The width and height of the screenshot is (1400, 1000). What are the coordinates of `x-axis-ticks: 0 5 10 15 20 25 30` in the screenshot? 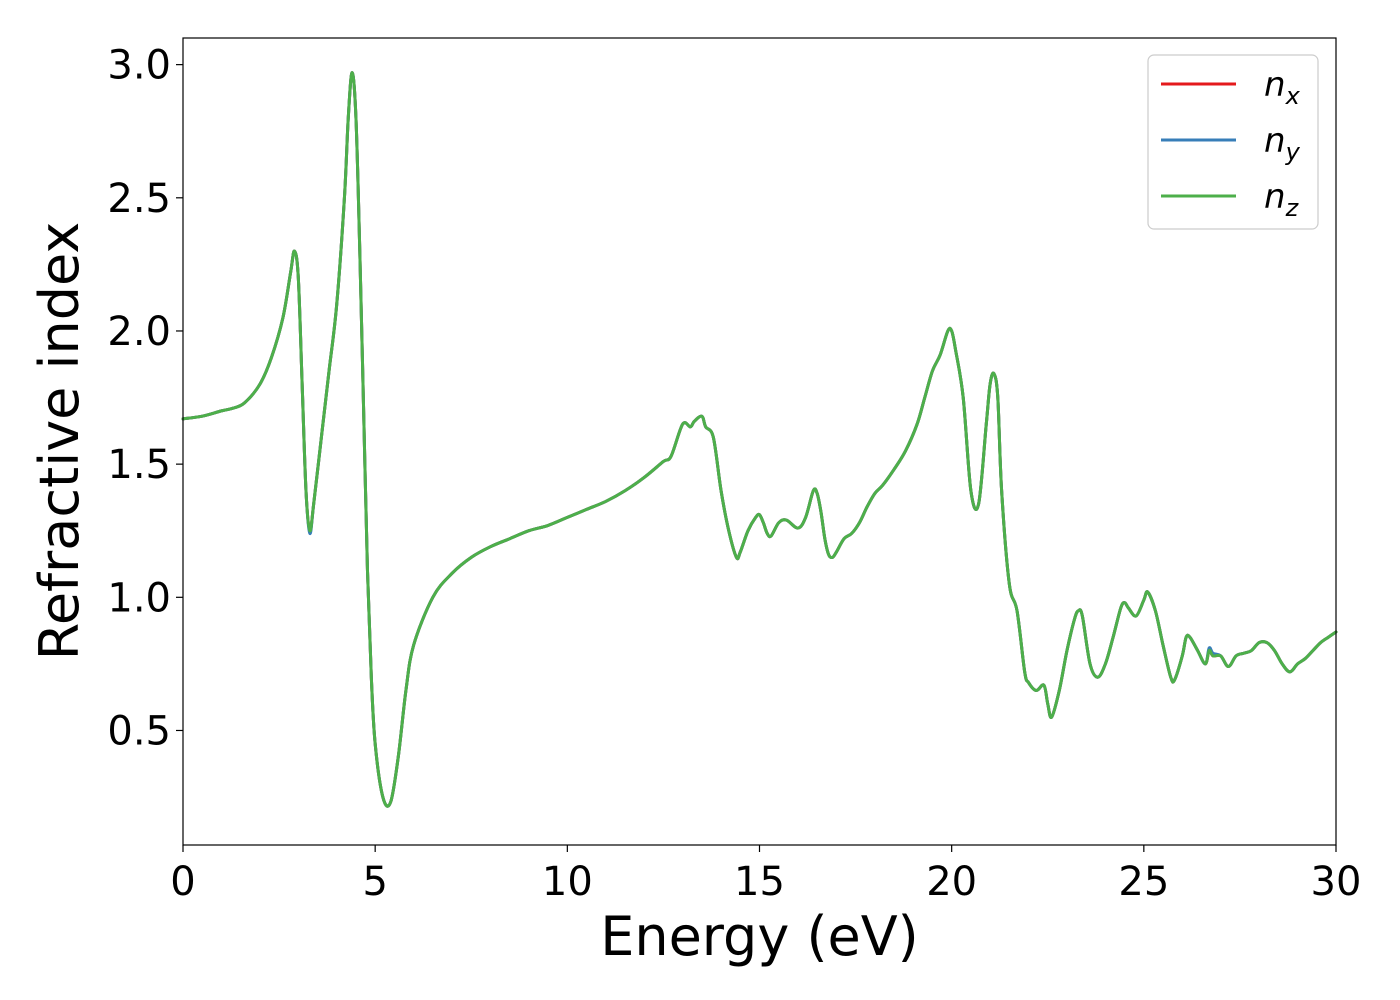 It's located at (765, 875).